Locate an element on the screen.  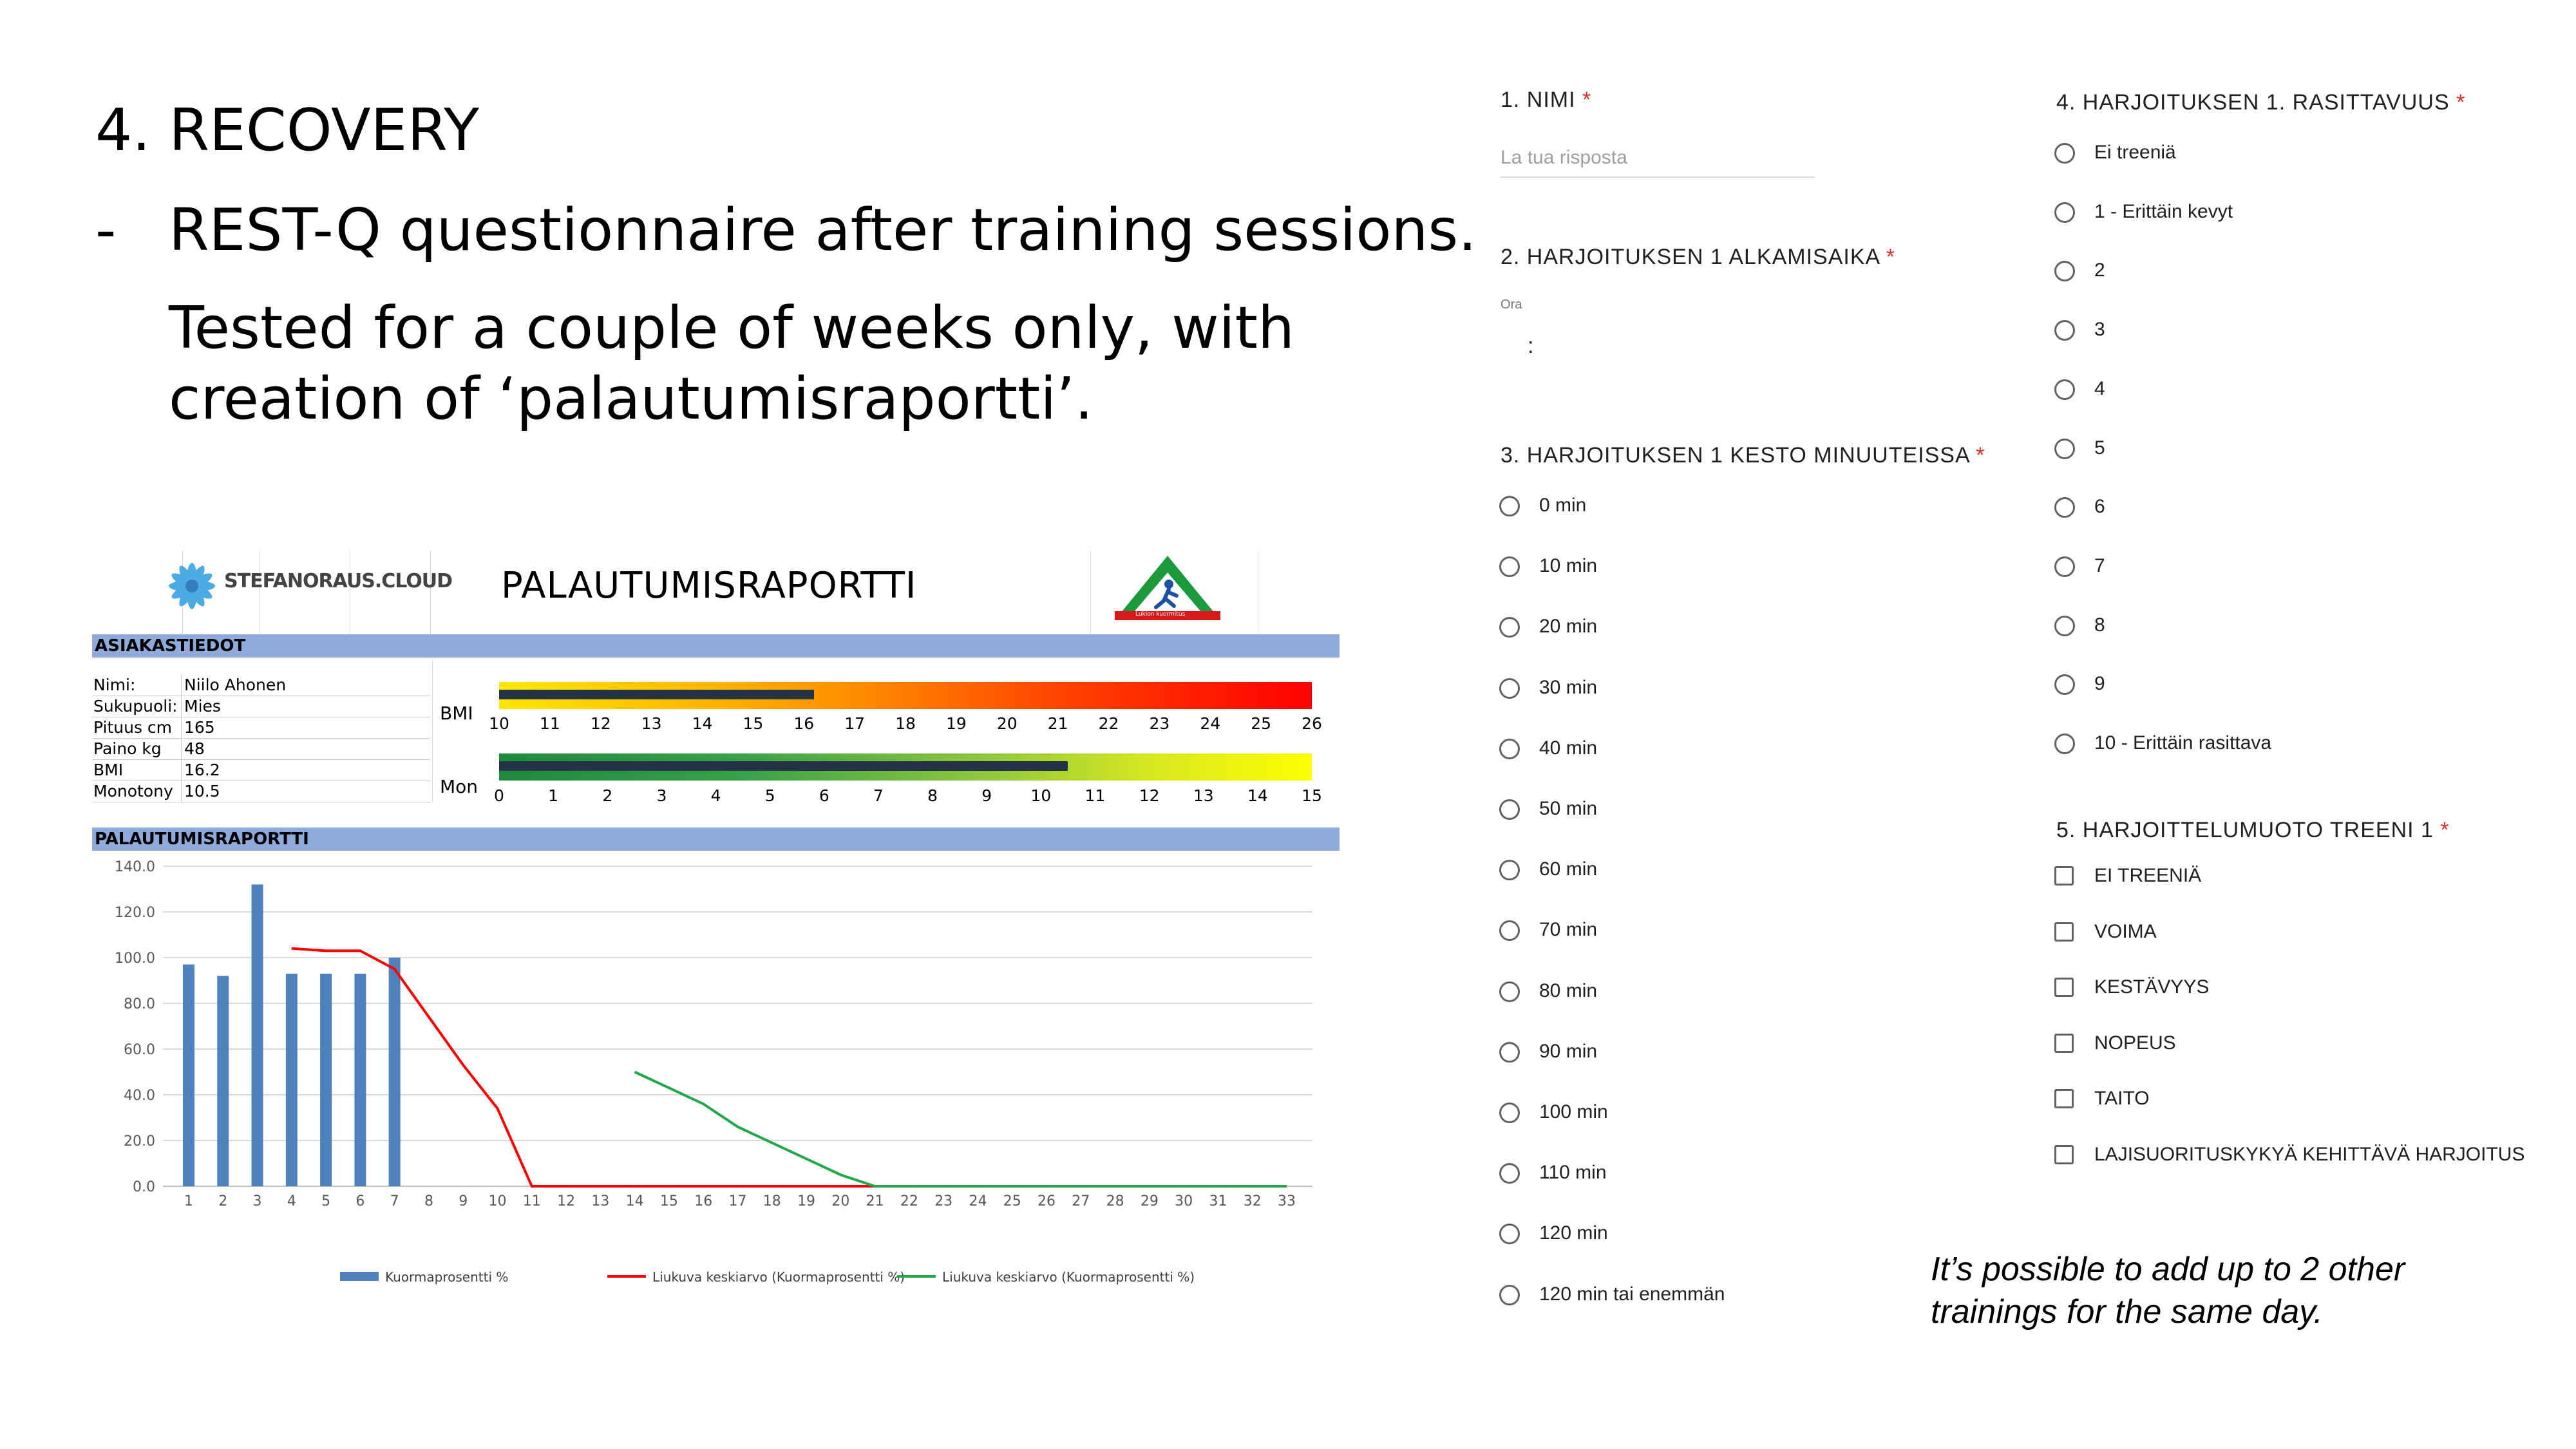
option-label: KESTÄVYYS is located at coordinates (2152, 987).